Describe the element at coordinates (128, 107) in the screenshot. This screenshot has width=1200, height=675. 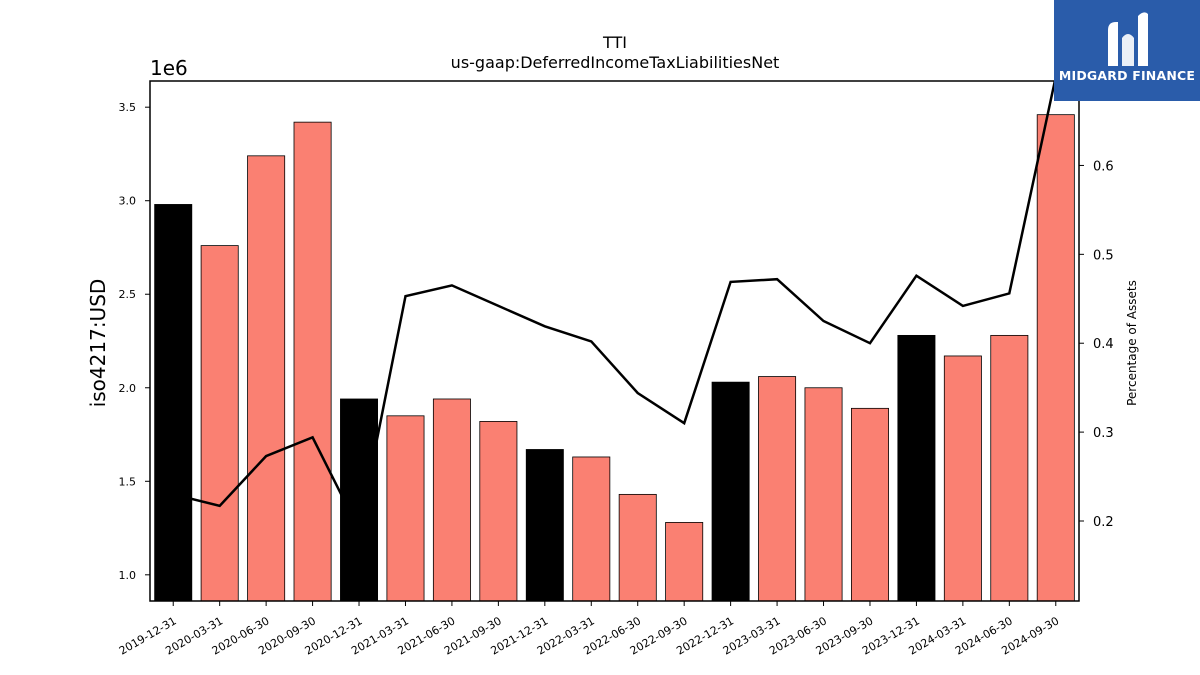
I see `y-tick-label: 3.5` at that location.